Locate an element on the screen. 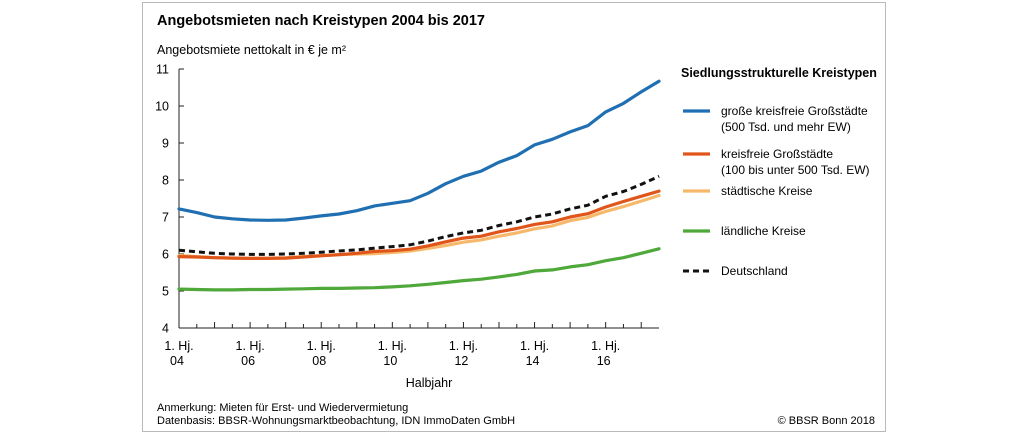 The width and height of the screenshot is (1030, 438). legend-label: große kreisfreie Großstädte is located at coordinates (794, 111).